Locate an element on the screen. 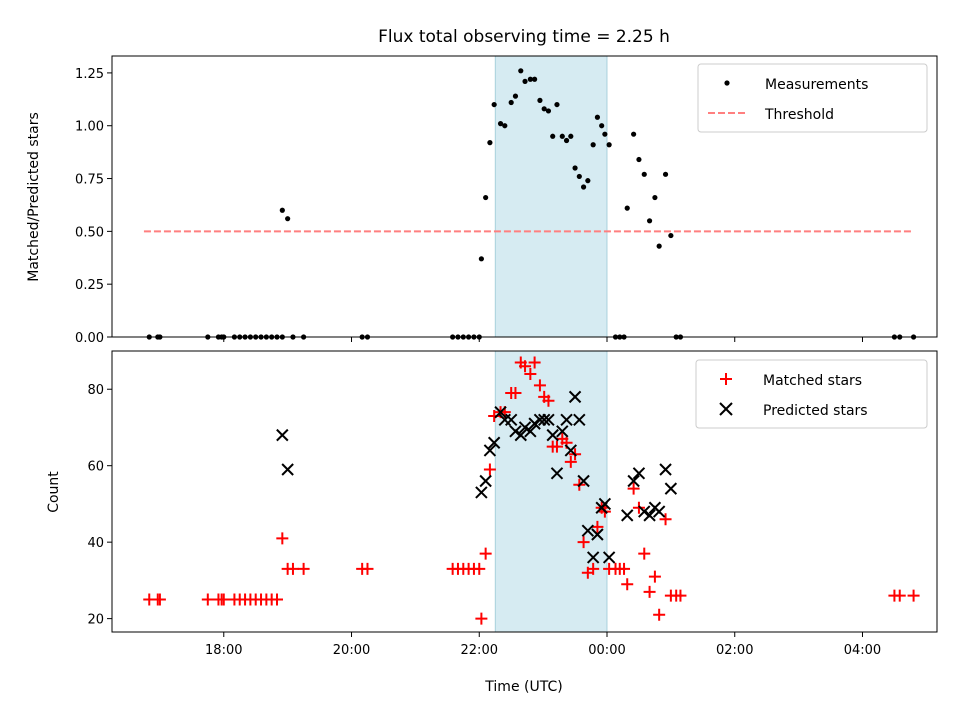  bottom-highlight-span is located at coordinates (551, 491).